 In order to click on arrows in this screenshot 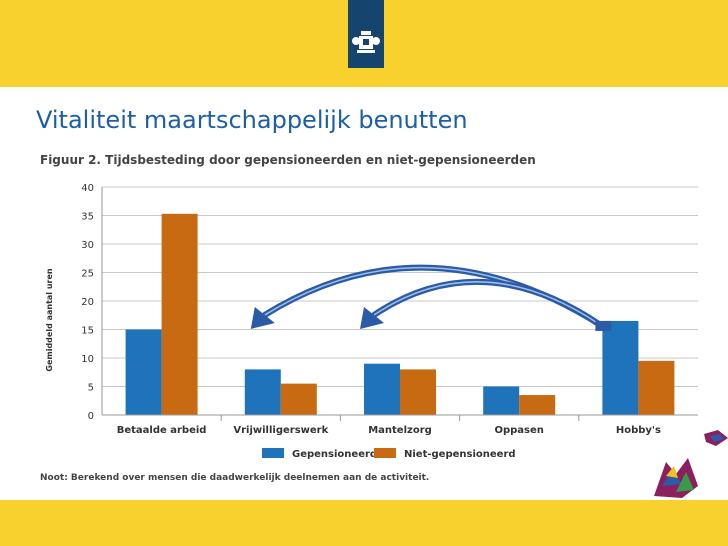, I will do `click(431, 297)`.